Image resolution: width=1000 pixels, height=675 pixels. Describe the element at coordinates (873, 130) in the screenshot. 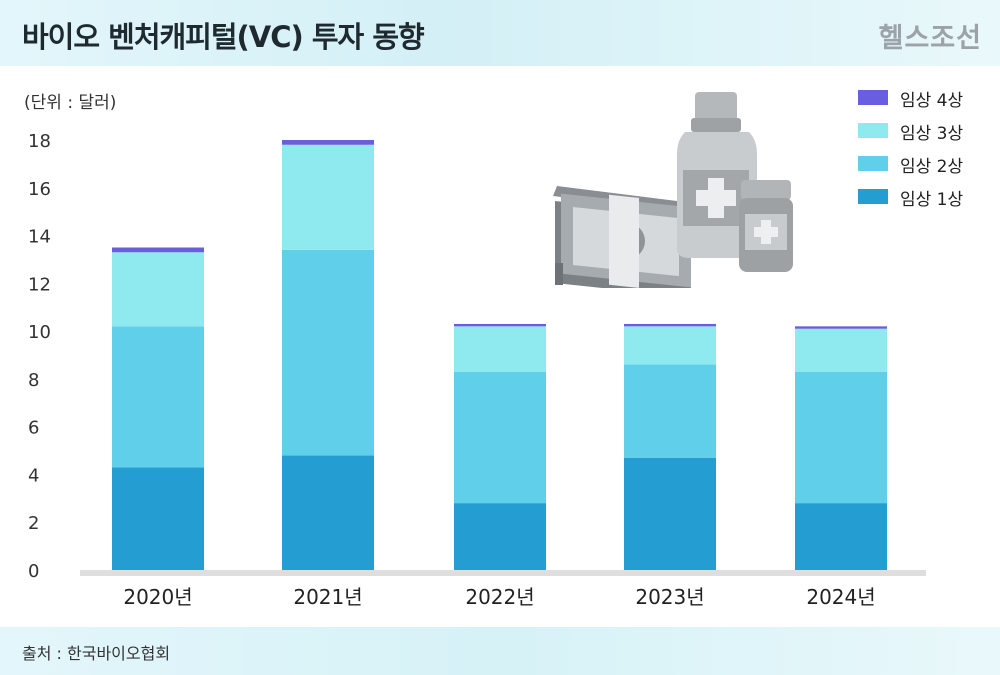

I see `legend-swatch-phase3` at that location.